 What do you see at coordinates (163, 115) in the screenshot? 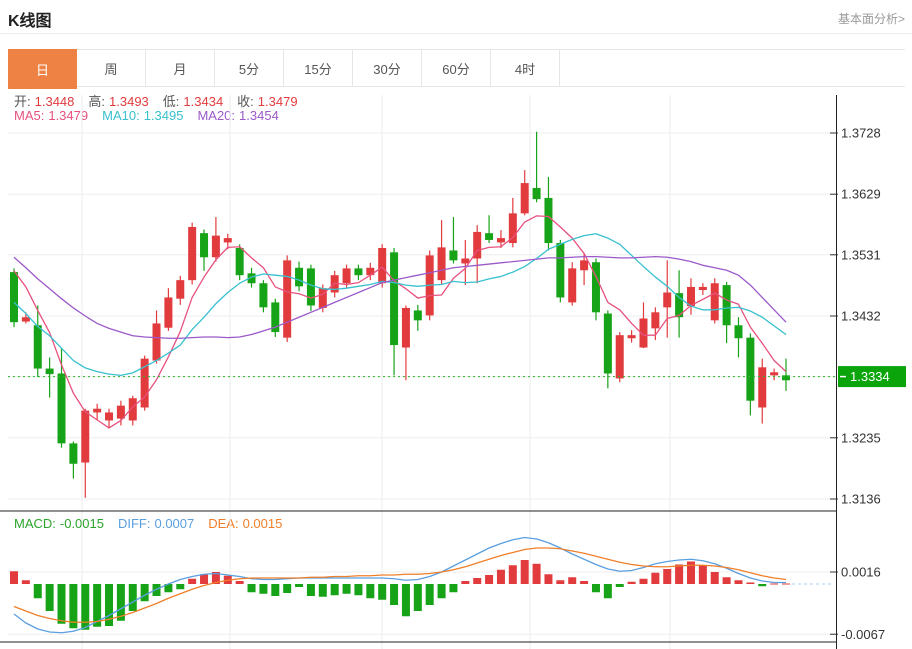
I see `readout-value: 1.3495` at bounding box center [163, 115].